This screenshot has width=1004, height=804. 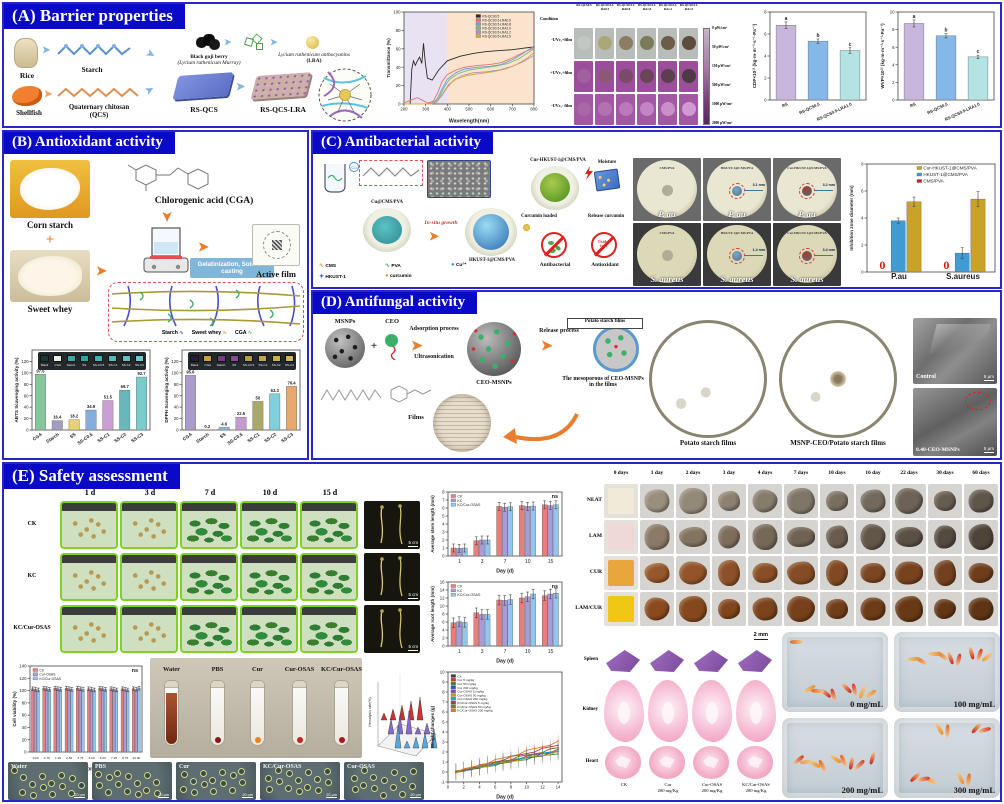 I want to click on svg-text: 10, so click(x=528, y=652).